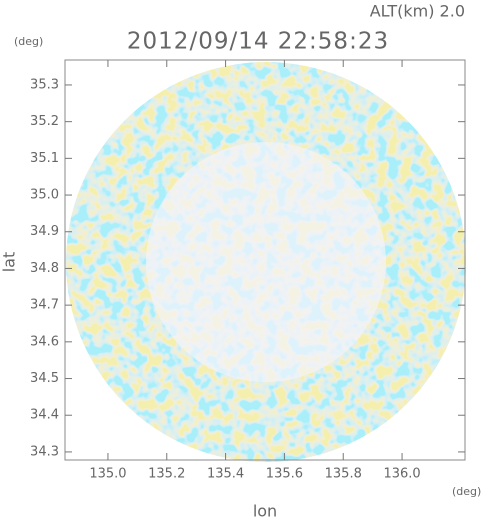 The image size is (491, 521). What do you see at coordinates (225, 474) in the screenshot?
I see `x-tick-label: 135.4` at bounding box center [225, 474].